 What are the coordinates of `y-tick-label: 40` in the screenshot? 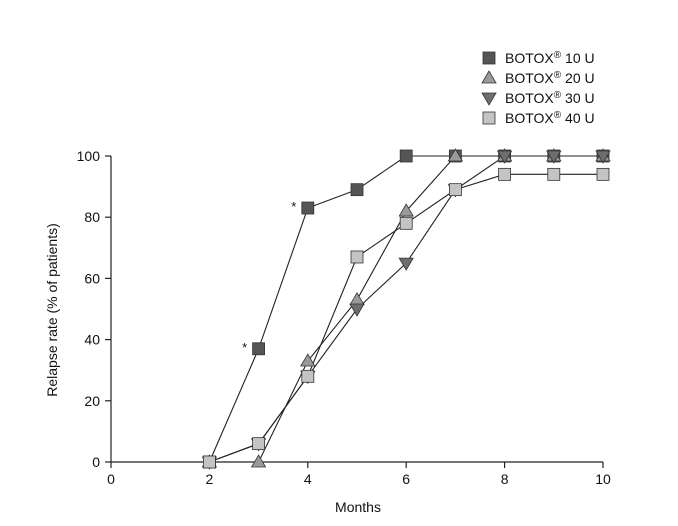 It's located at (92, 340).